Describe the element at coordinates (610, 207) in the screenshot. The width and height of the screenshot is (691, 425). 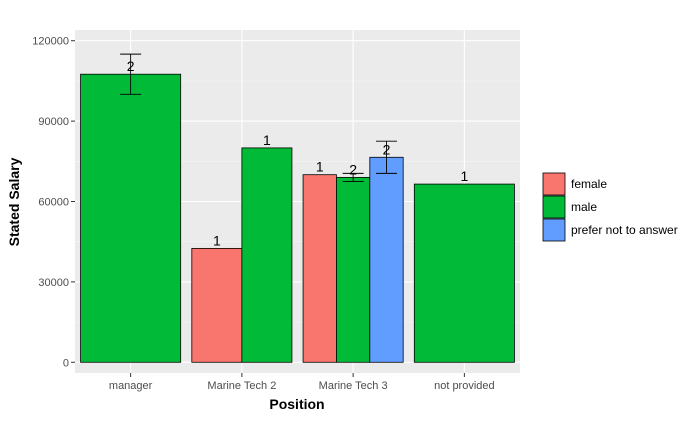
I see `legend: female male prefer not to answer` at that location.